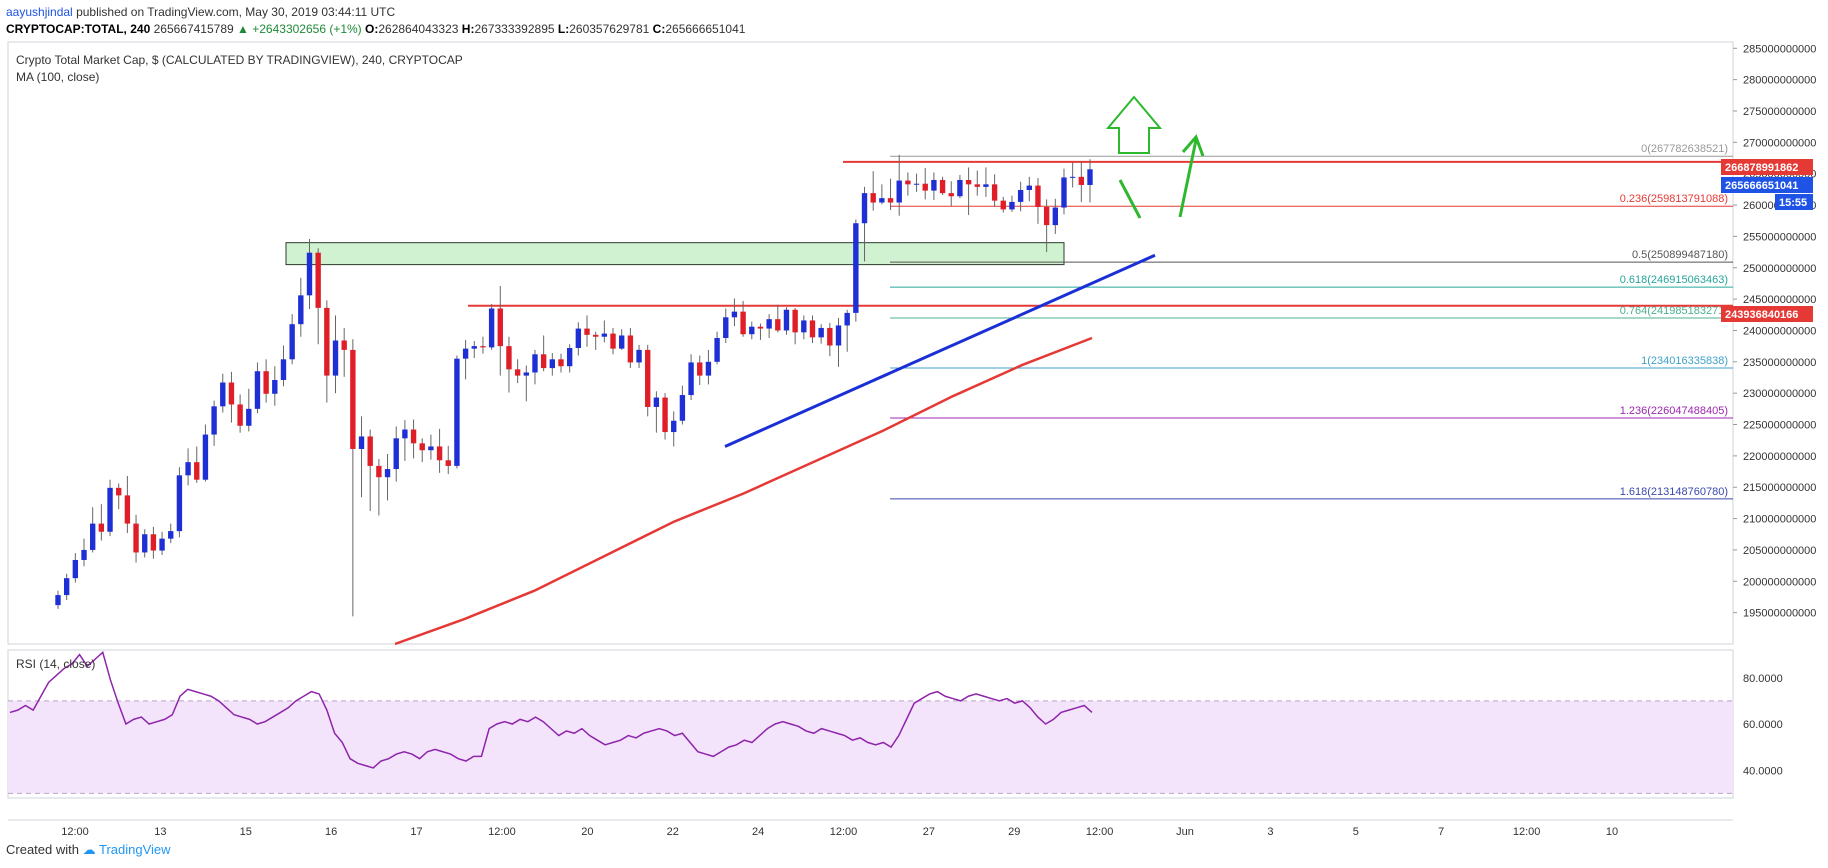 This screenshot has width=1828, height=868. Describe the element at coordinates (940, 350) in the screenshot. I see `bullish-trendline` at that location.